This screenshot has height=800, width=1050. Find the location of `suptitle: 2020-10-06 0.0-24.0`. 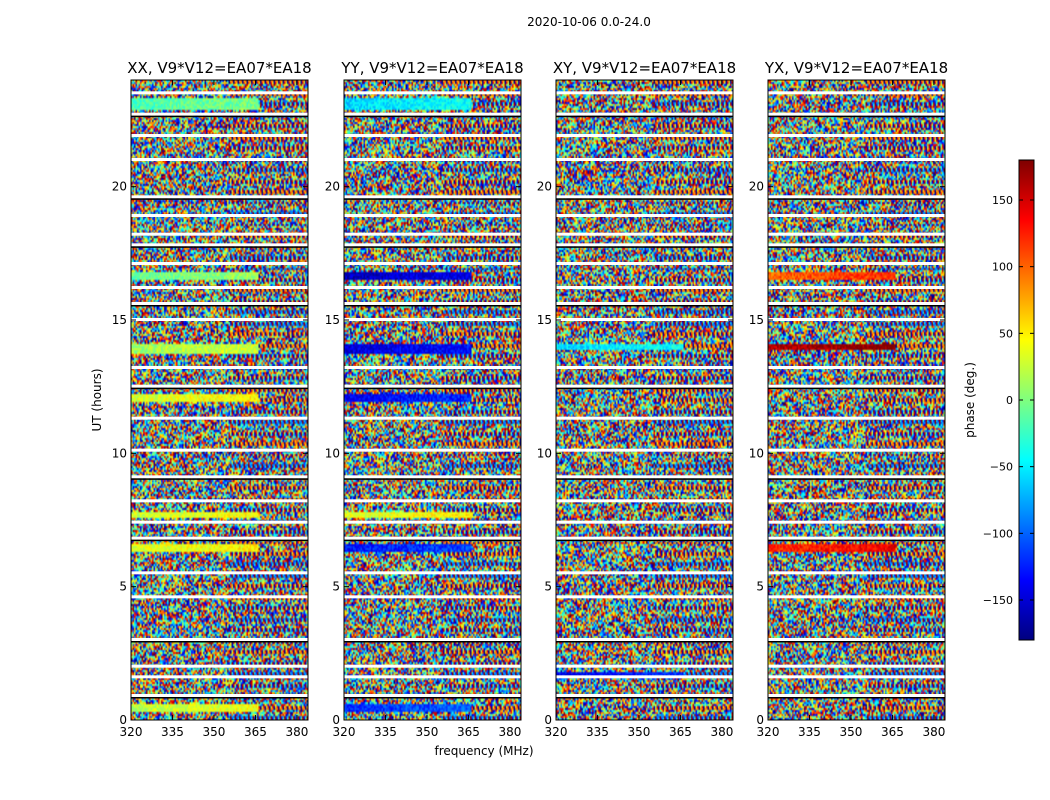

suptitle: 2020-10-06 0.0-24.0 is located at coordinates (589, 22).